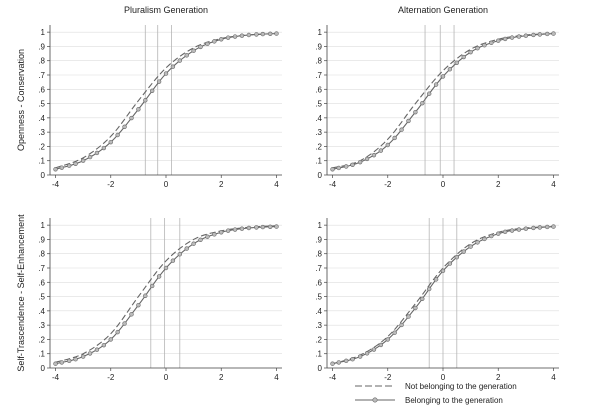 The width and height of the screenshot is (593, 414). Describe the element at coordinates (276, 377) in the screenshot. I see `x-tick-label: 4` at that location.